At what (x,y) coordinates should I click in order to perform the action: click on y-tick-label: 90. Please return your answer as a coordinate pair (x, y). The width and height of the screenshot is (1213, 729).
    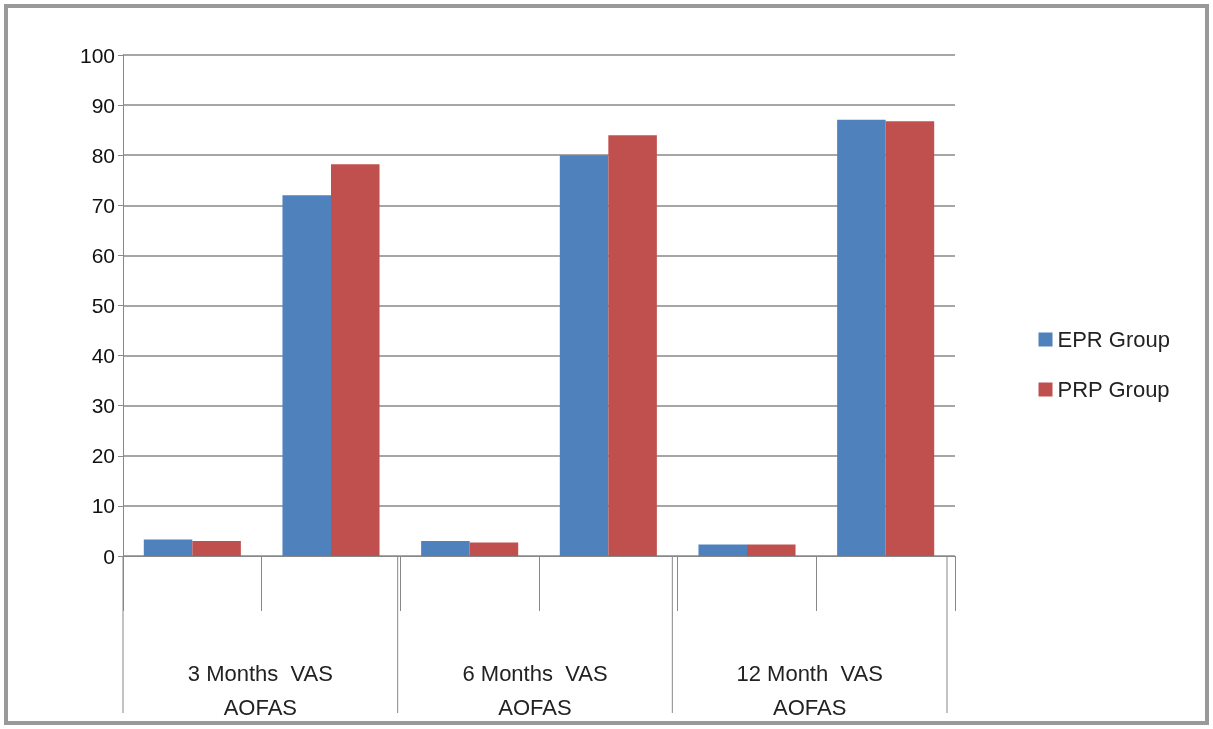
    Looking at the image, I should click on (103, 105).